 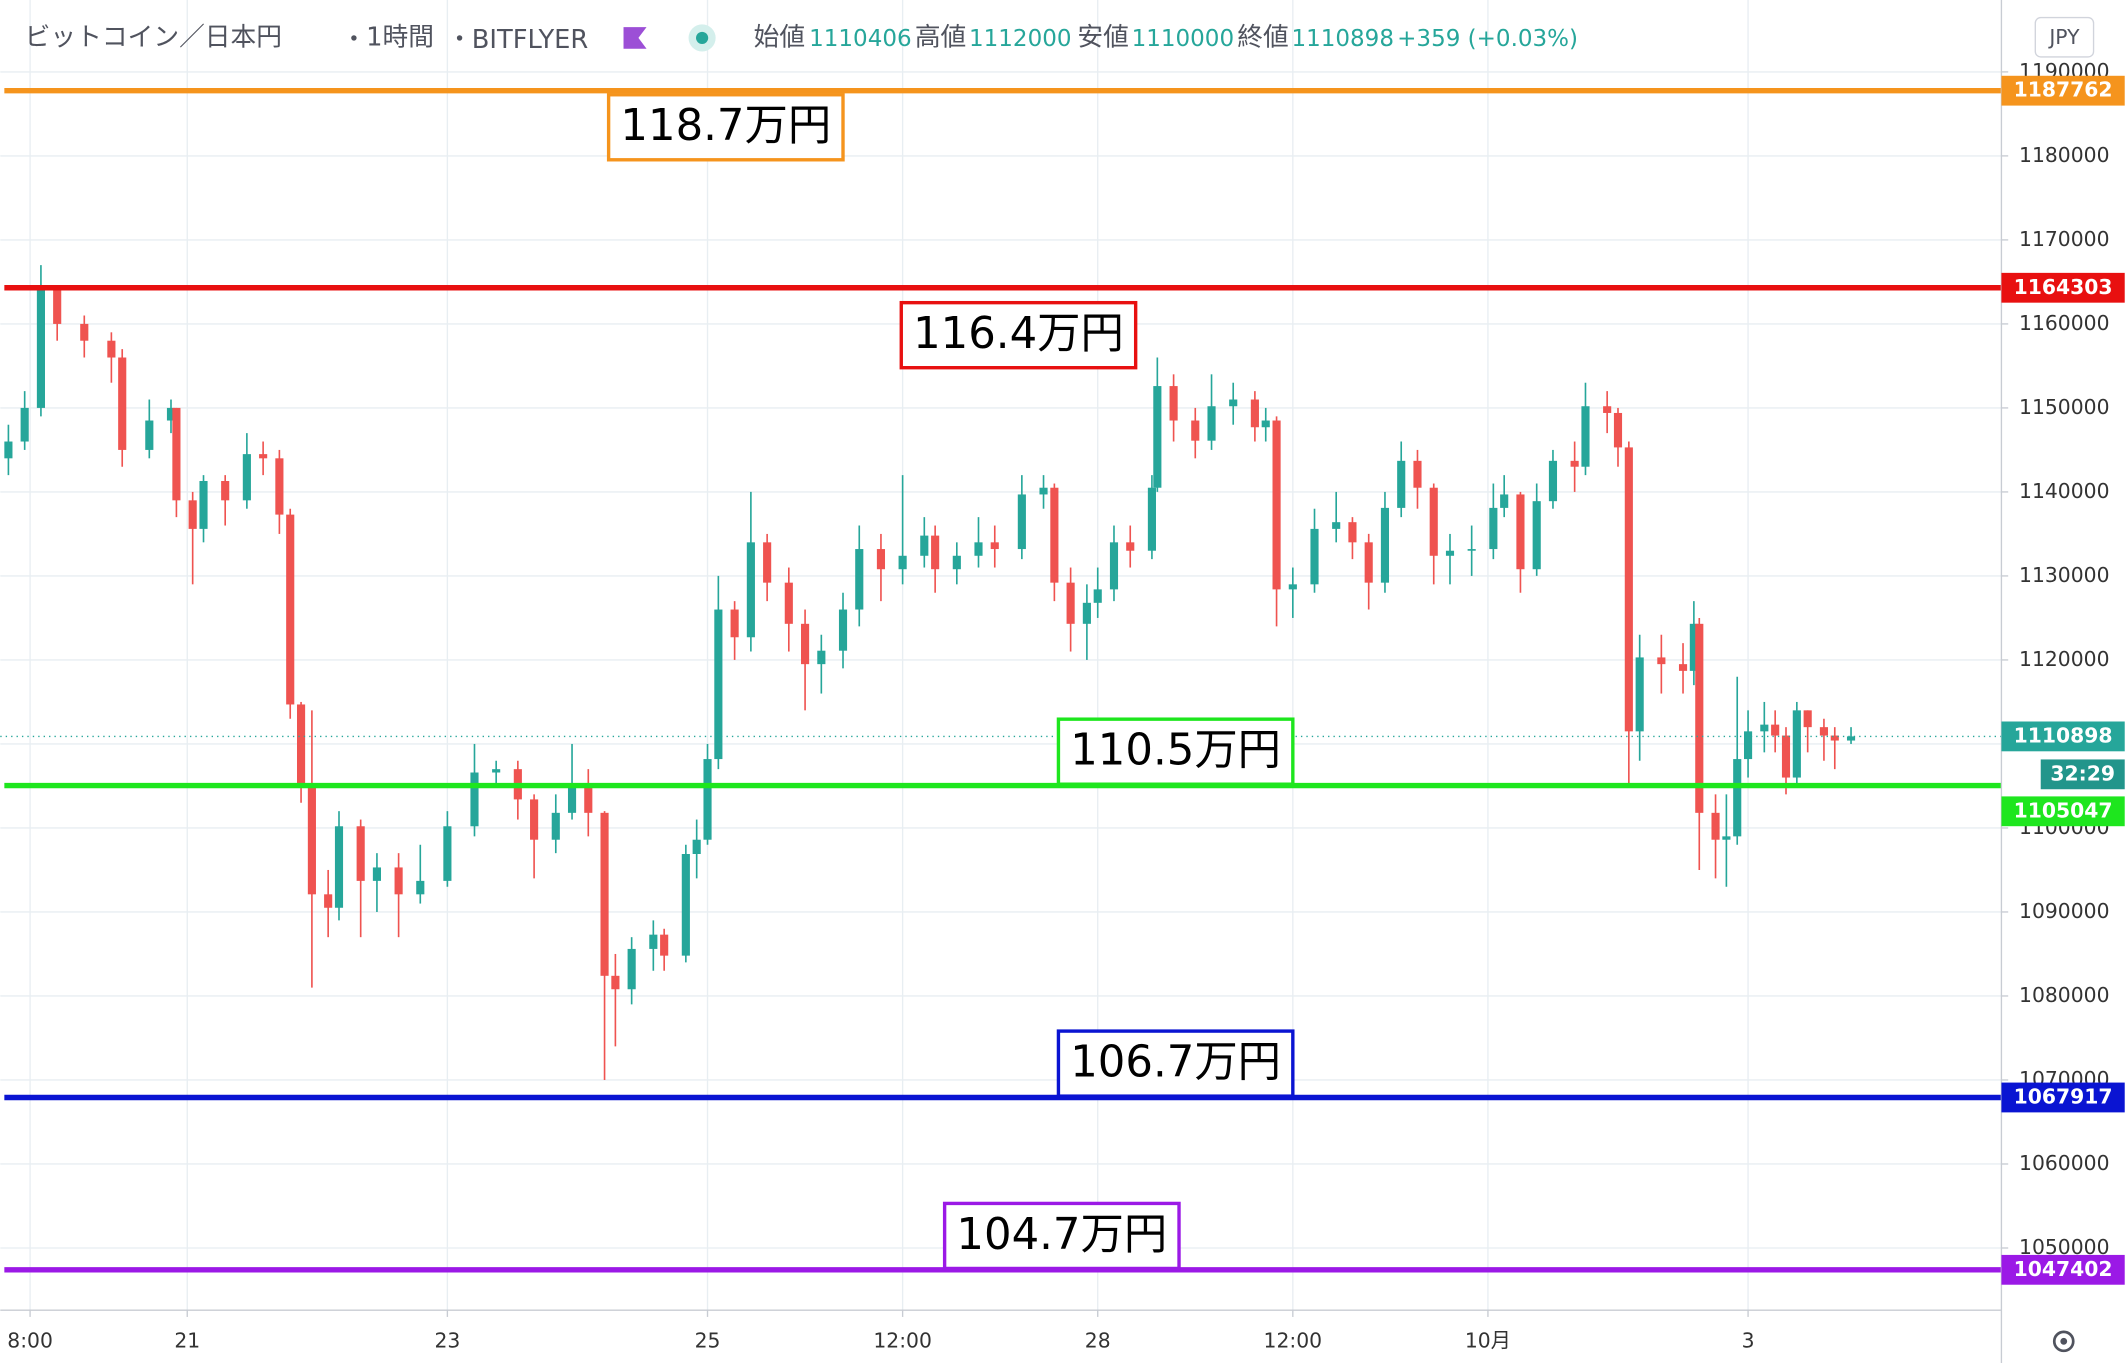 I want to click on flag-icon, so click(x=635, y=38).